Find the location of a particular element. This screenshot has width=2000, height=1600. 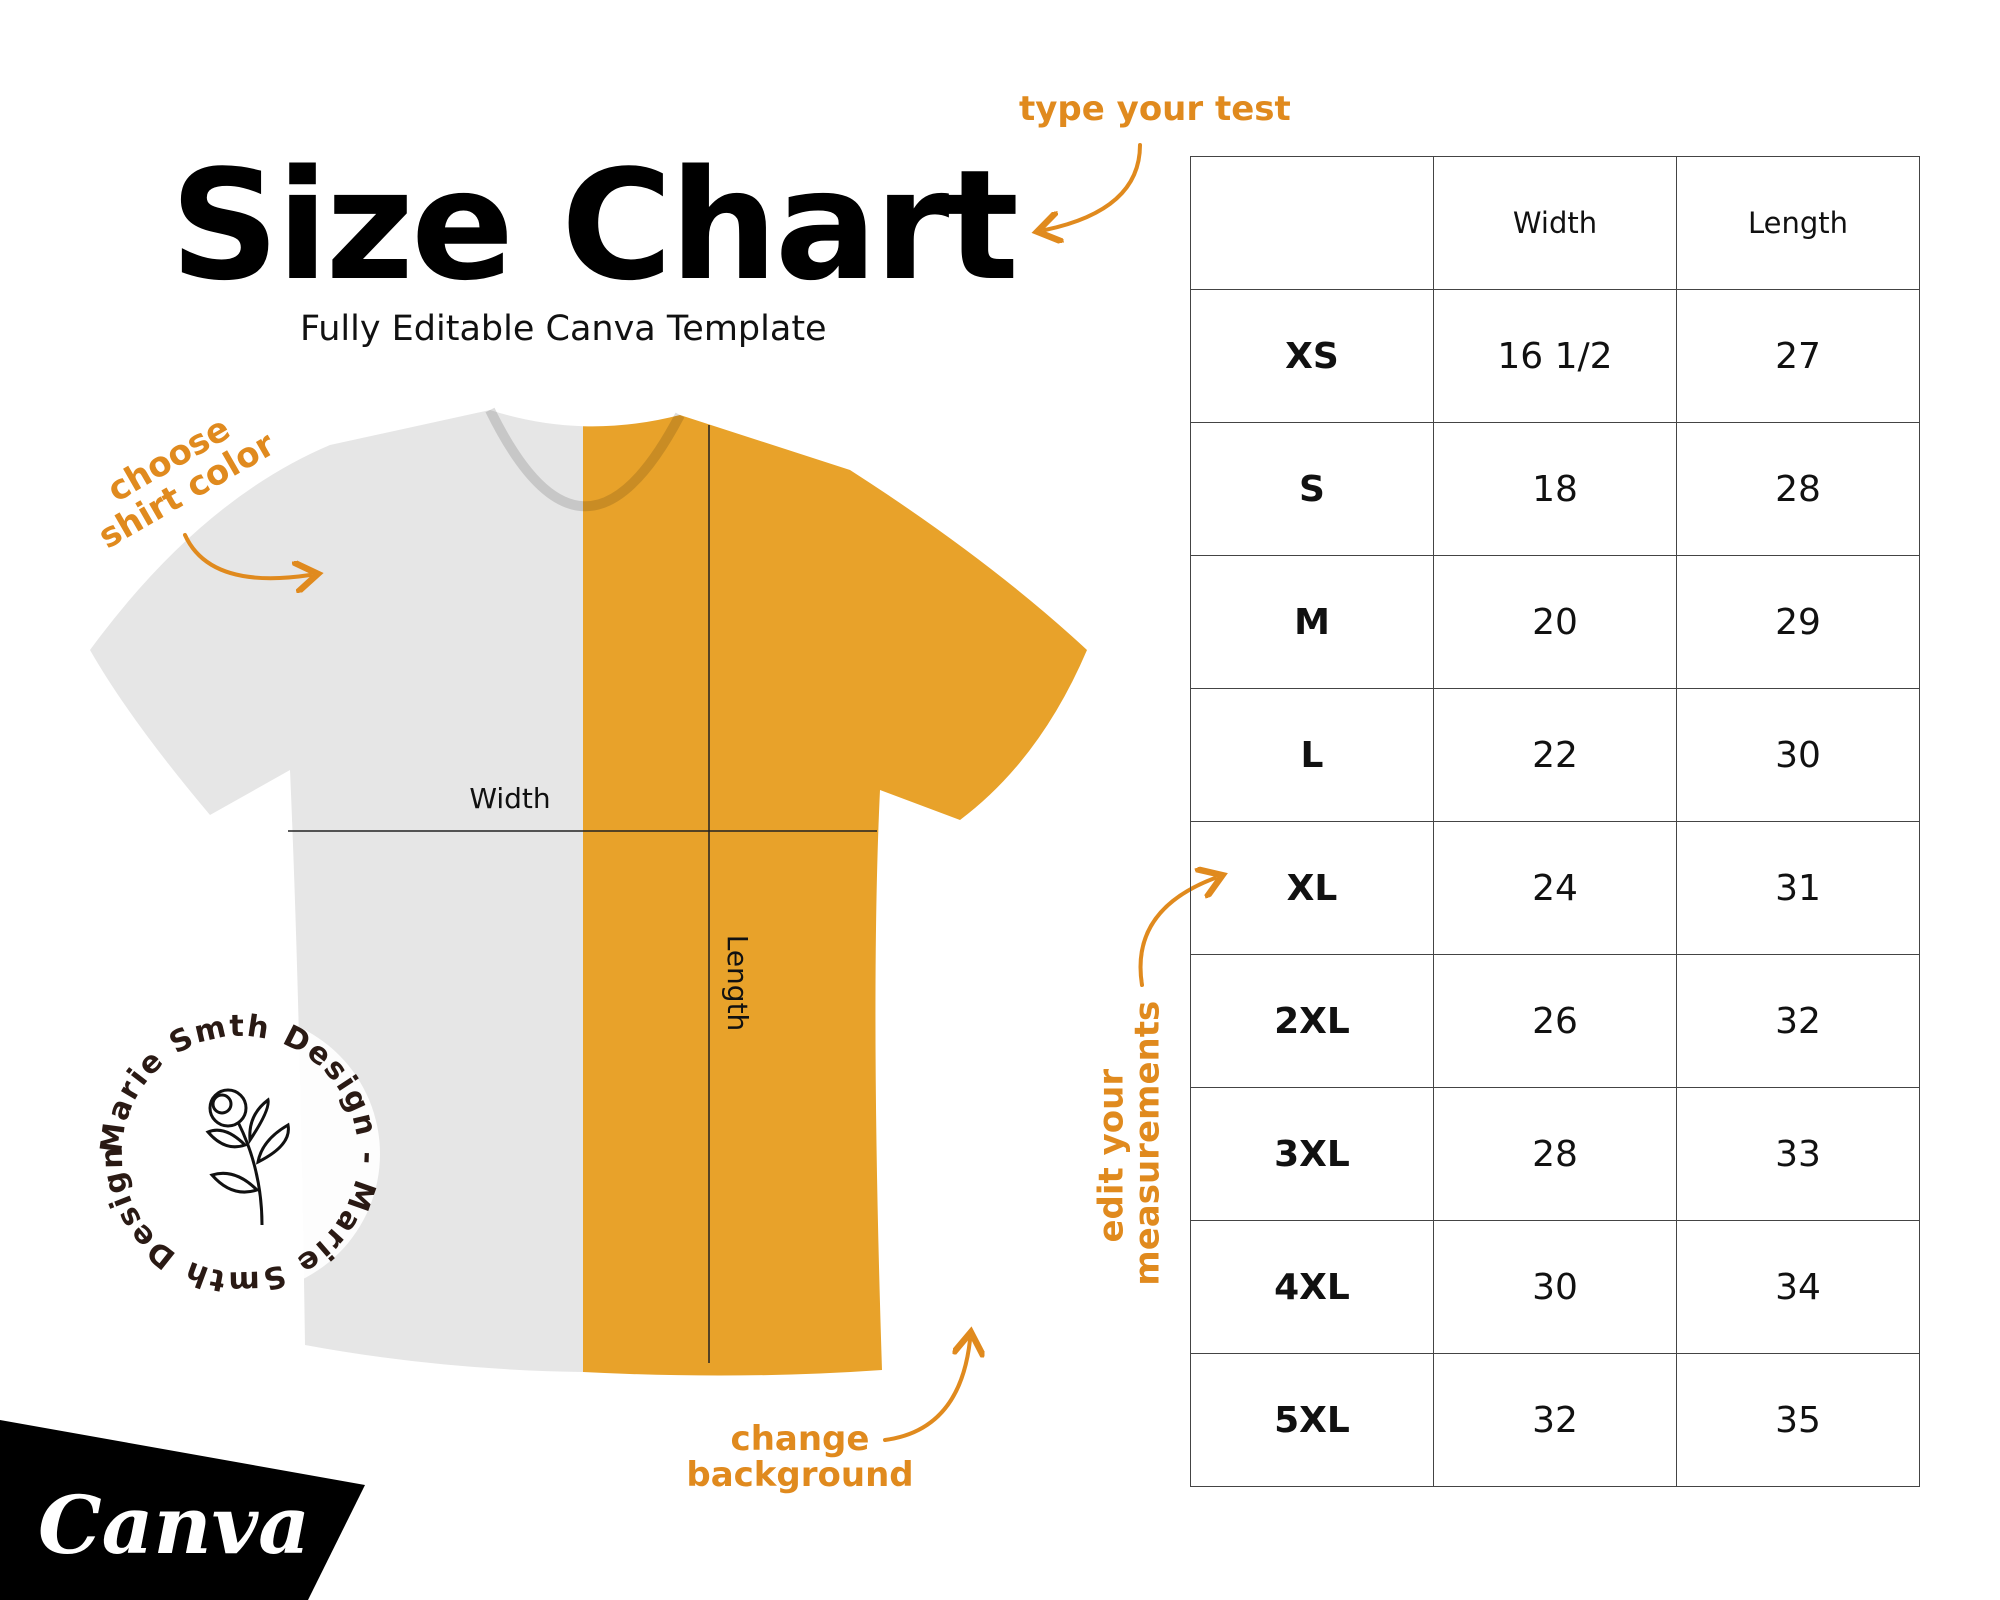

table-header-row: Width Length is located at coordinates (1555, 223).